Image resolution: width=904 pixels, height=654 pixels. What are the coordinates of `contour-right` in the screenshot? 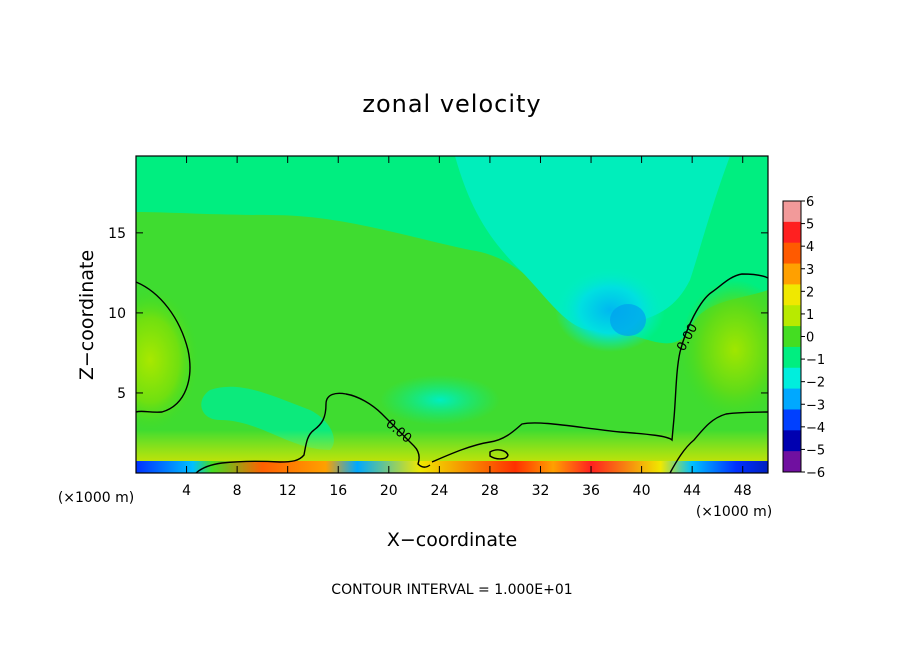 It's located at (599, 368).